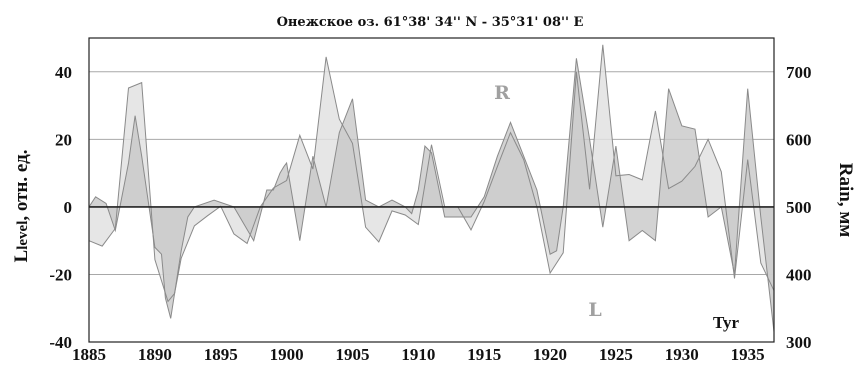  What do you see at coordinates (60, 342) in the screenshot?
I see `left-tick-label: -40` at bounding box center [60, 342].